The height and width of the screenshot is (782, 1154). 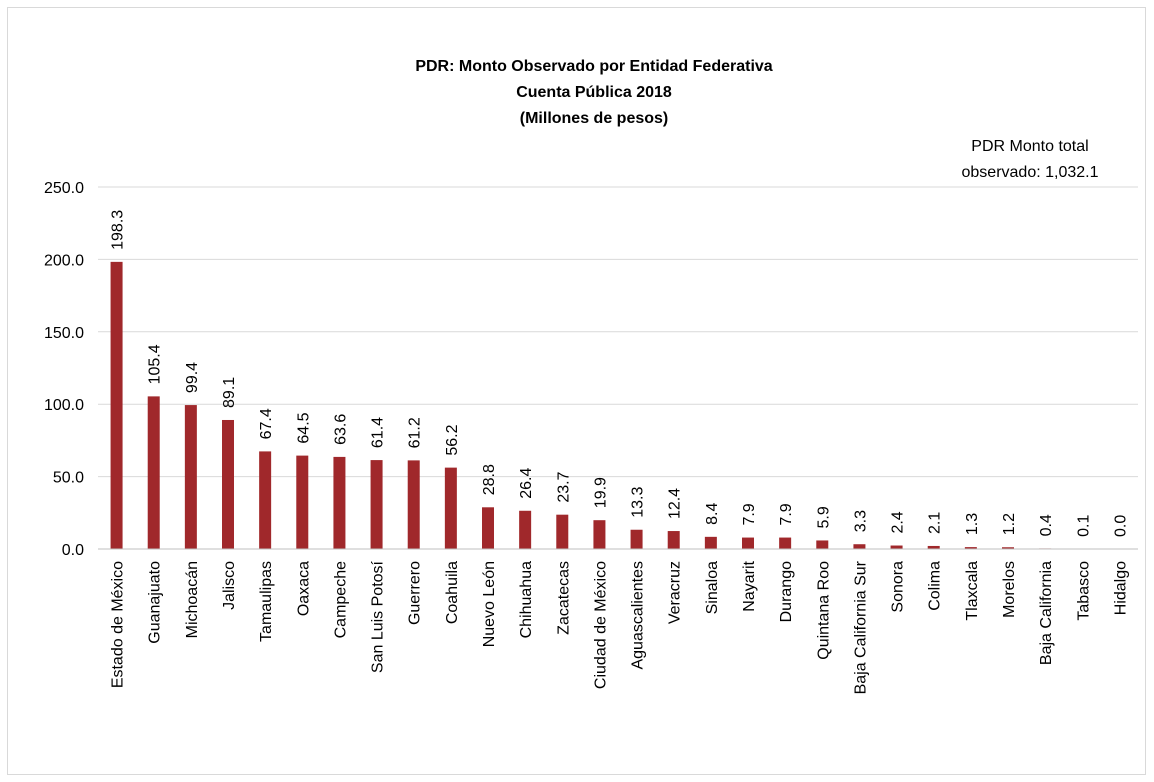 I want to click on data-label: 23.7, so click(x=563, y=486).